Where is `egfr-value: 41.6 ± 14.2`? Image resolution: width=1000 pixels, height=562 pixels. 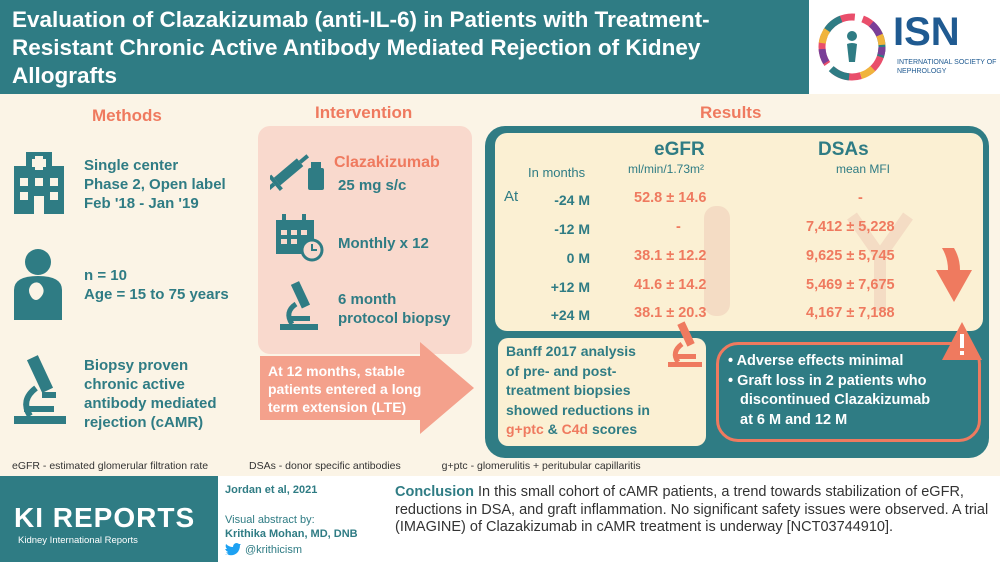 egfr-value: 41.6 ± 14.2 is located at coordinates (670, 285).